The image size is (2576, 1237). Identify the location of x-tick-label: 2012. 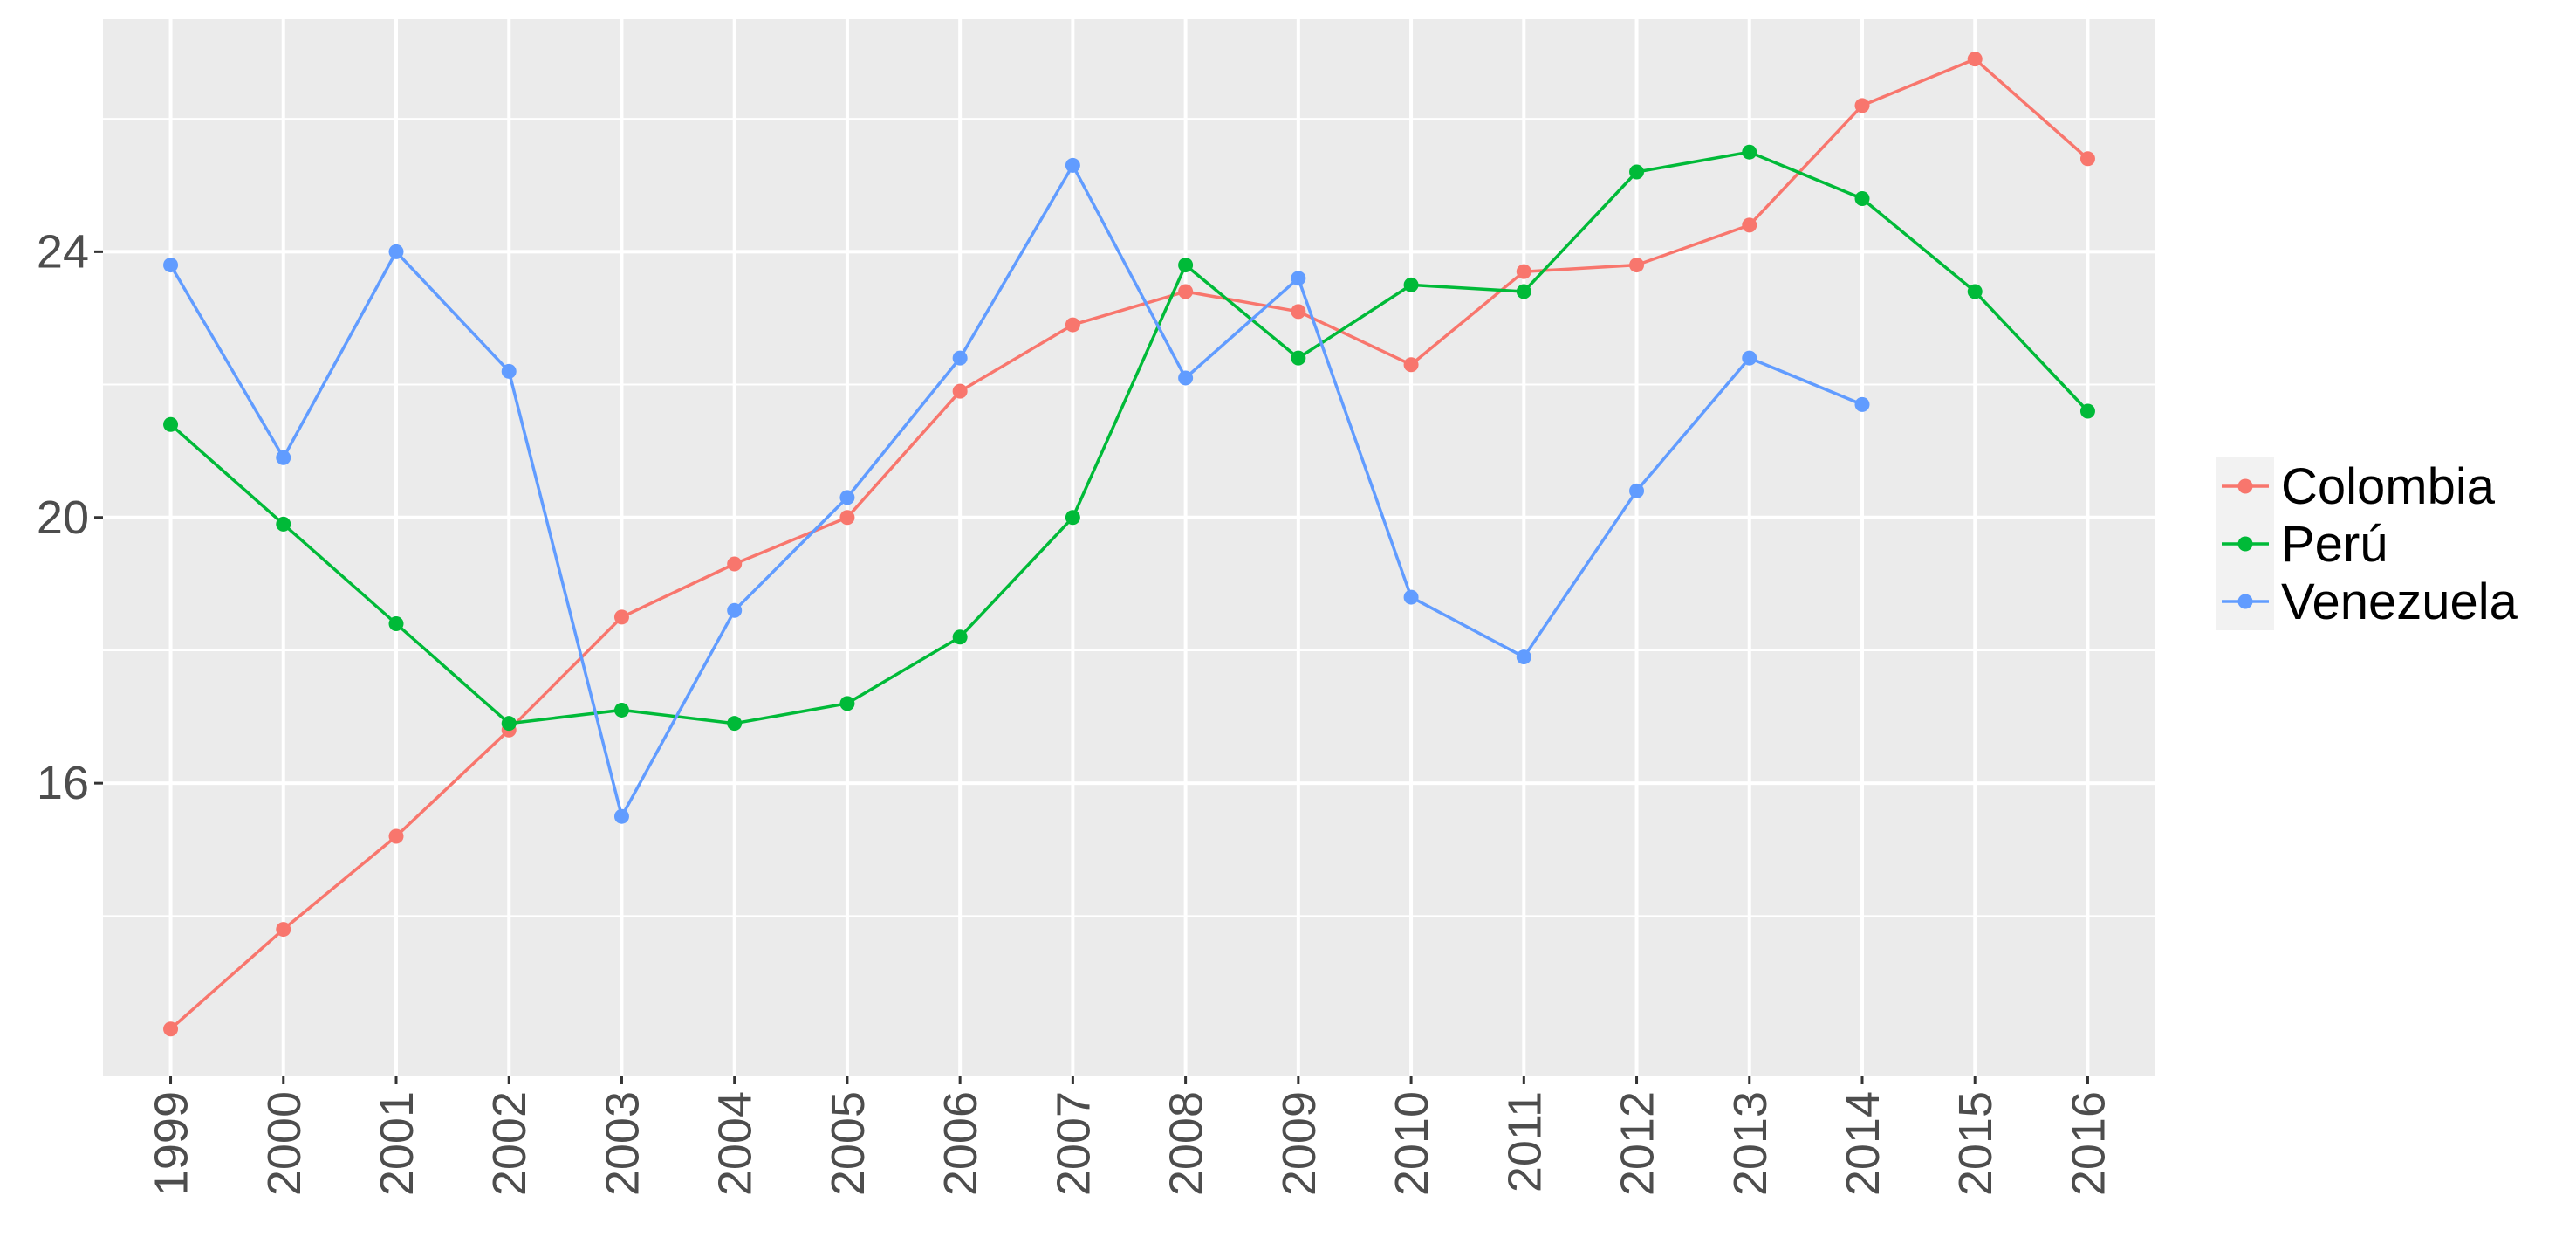
(1638, 1143).